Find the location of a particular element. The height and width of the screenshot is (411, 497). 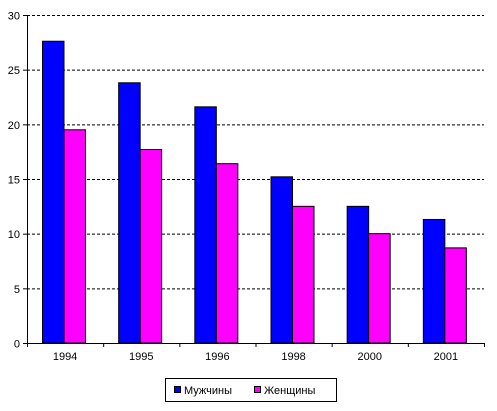

legend-box is located at coordinates (251, 390).